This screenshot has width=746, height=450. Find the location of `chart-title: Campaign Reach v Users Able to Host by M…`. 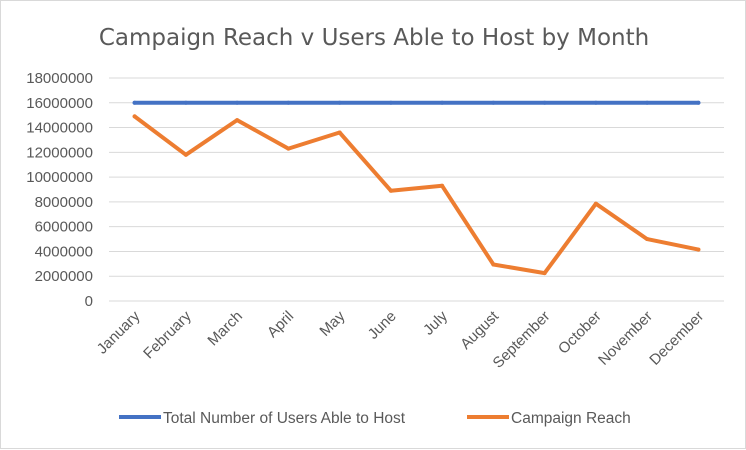

chart-title: Campaign Reach v Users Able to Host by M… is located at coordinates (374, 38).